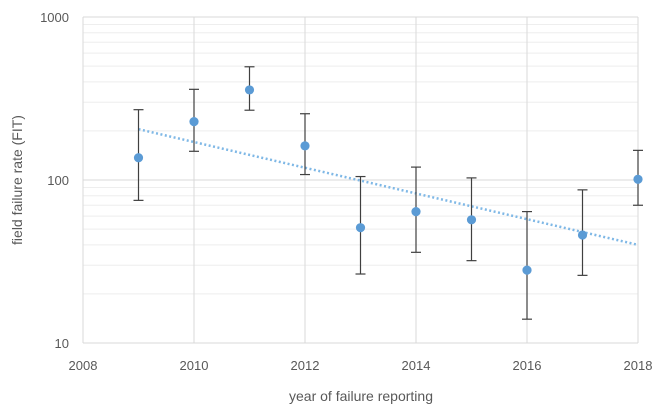 The image size is (656, 405). What do you see at coordinates (305, 365) in the screenshot?
I see `x-tick-label: 2012` at bounding box center [305, 365].